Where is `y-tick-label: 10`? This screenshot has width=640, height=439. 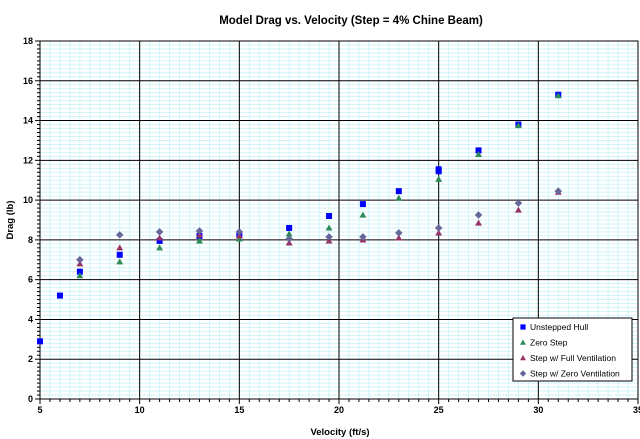 y-tick-label: 10 is located at coordinates (28, 200).